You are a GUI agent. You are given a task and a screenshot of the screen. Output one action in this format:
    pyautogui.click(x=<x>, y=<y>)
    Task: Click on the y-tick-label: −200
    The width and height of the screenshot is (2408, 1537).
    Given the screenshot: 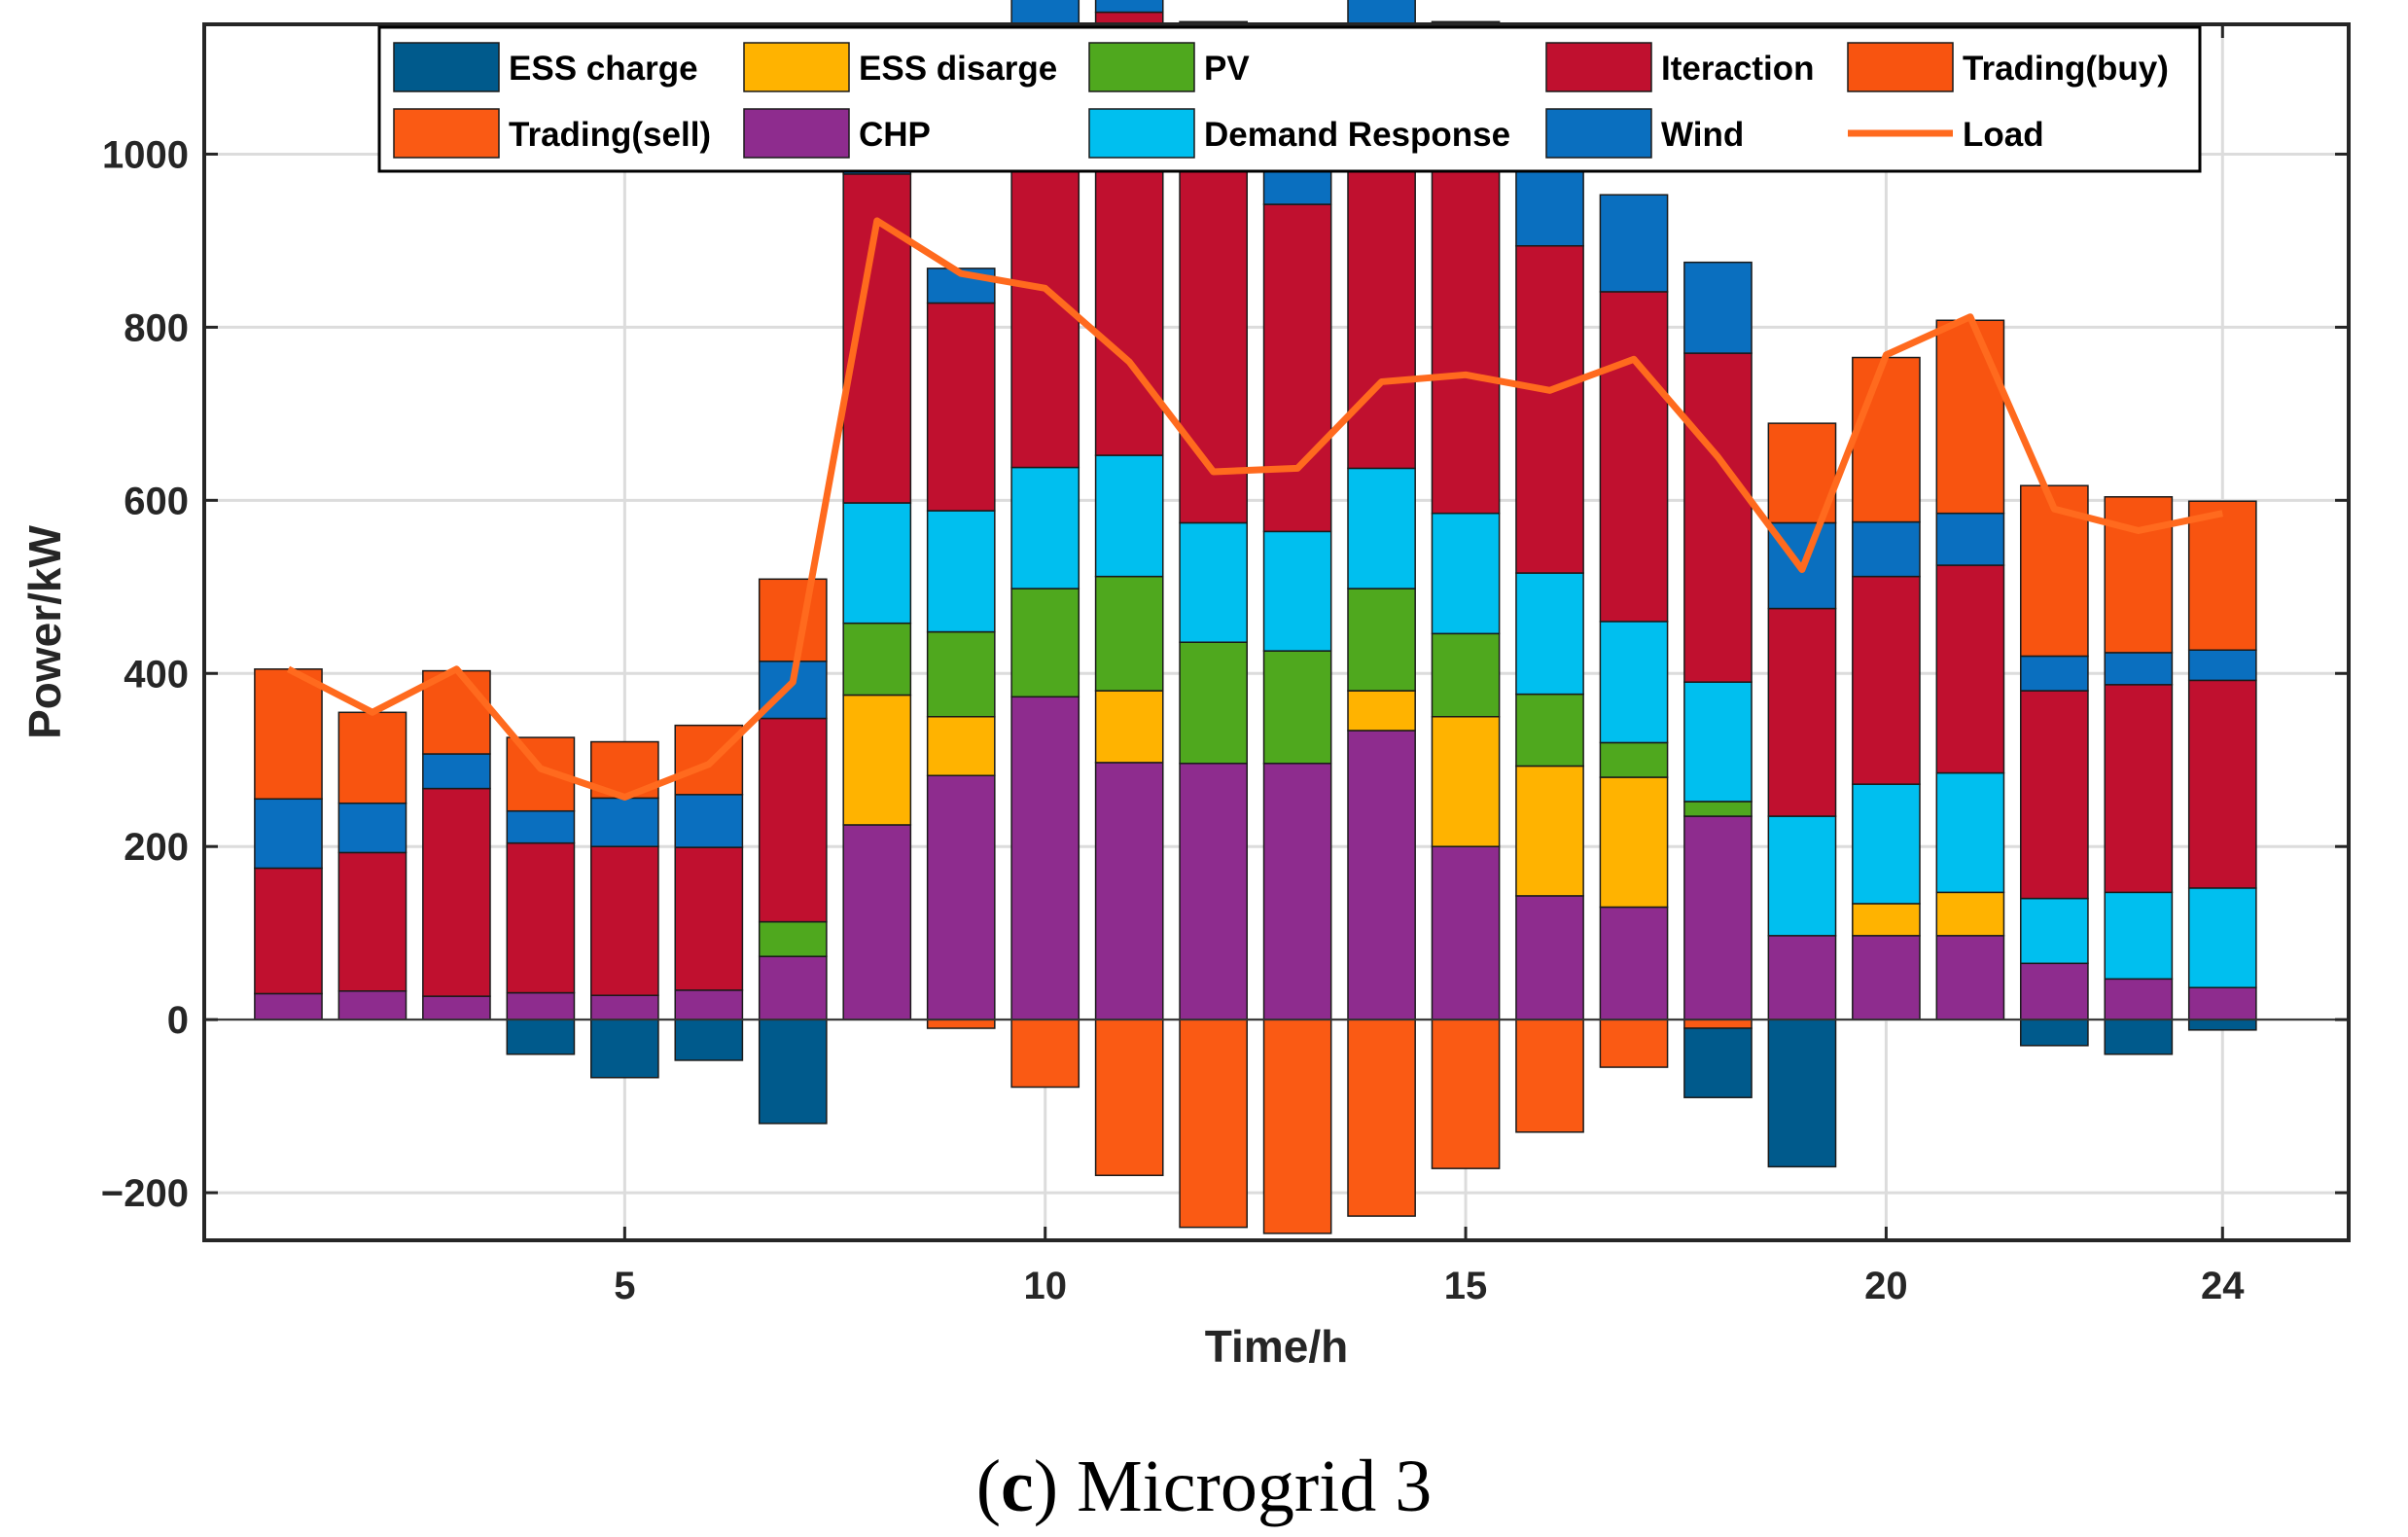 What is the action you would take?
    pyautogui.click(x=145, y=1193)
    